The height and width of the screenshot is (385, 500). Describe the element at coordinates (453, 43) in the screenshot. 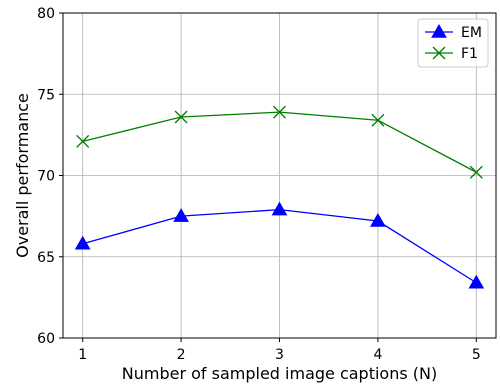

I see `legend: EM F1` at that location.